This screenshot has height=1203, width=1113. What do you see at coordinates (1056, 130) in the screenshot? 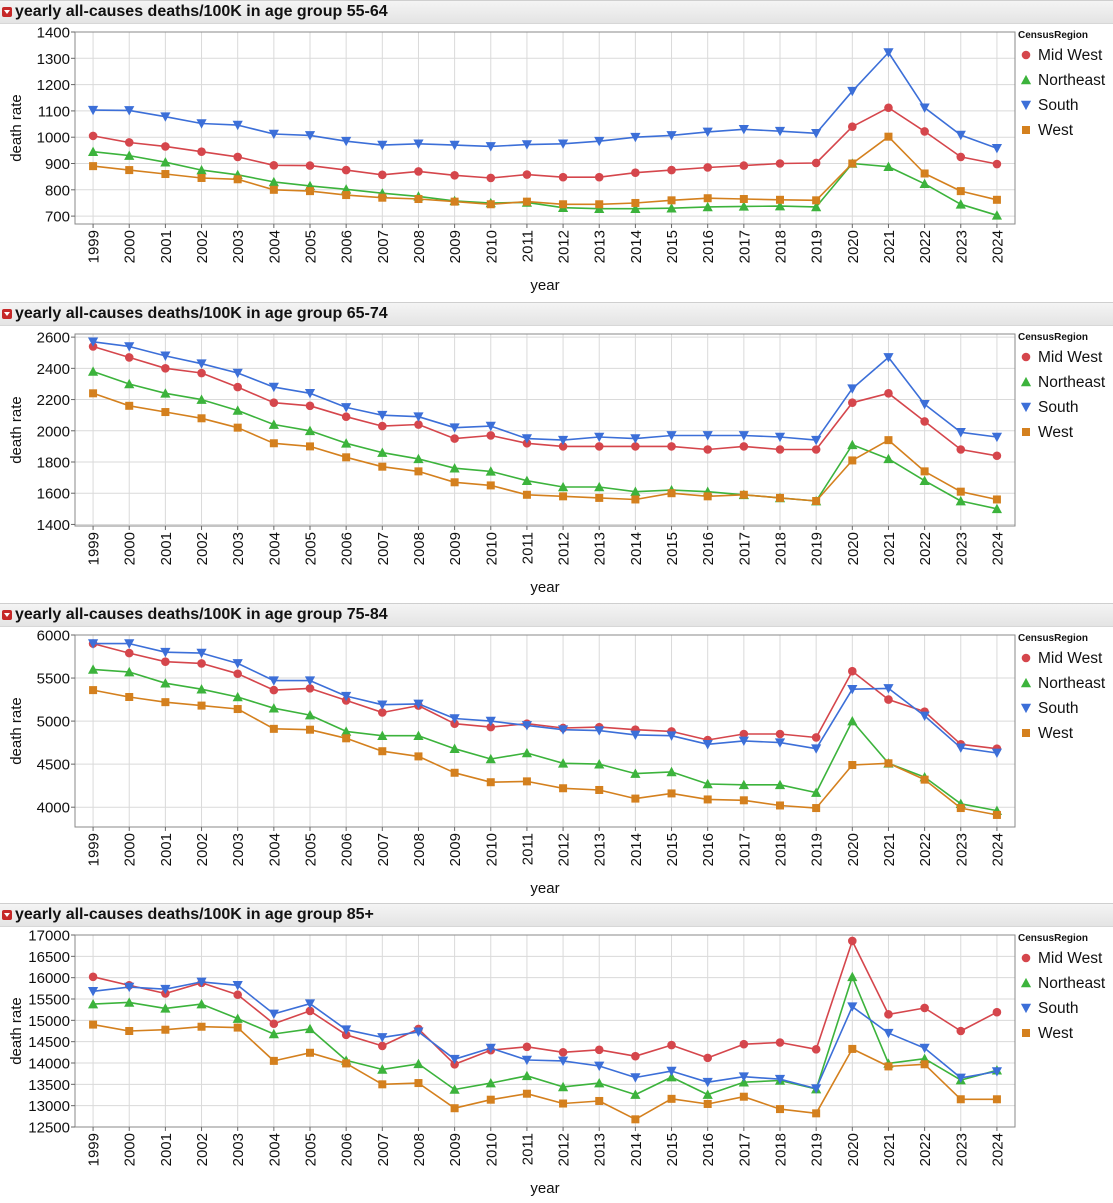
I see `legend-label: West` at bounding box center [1056, 130].